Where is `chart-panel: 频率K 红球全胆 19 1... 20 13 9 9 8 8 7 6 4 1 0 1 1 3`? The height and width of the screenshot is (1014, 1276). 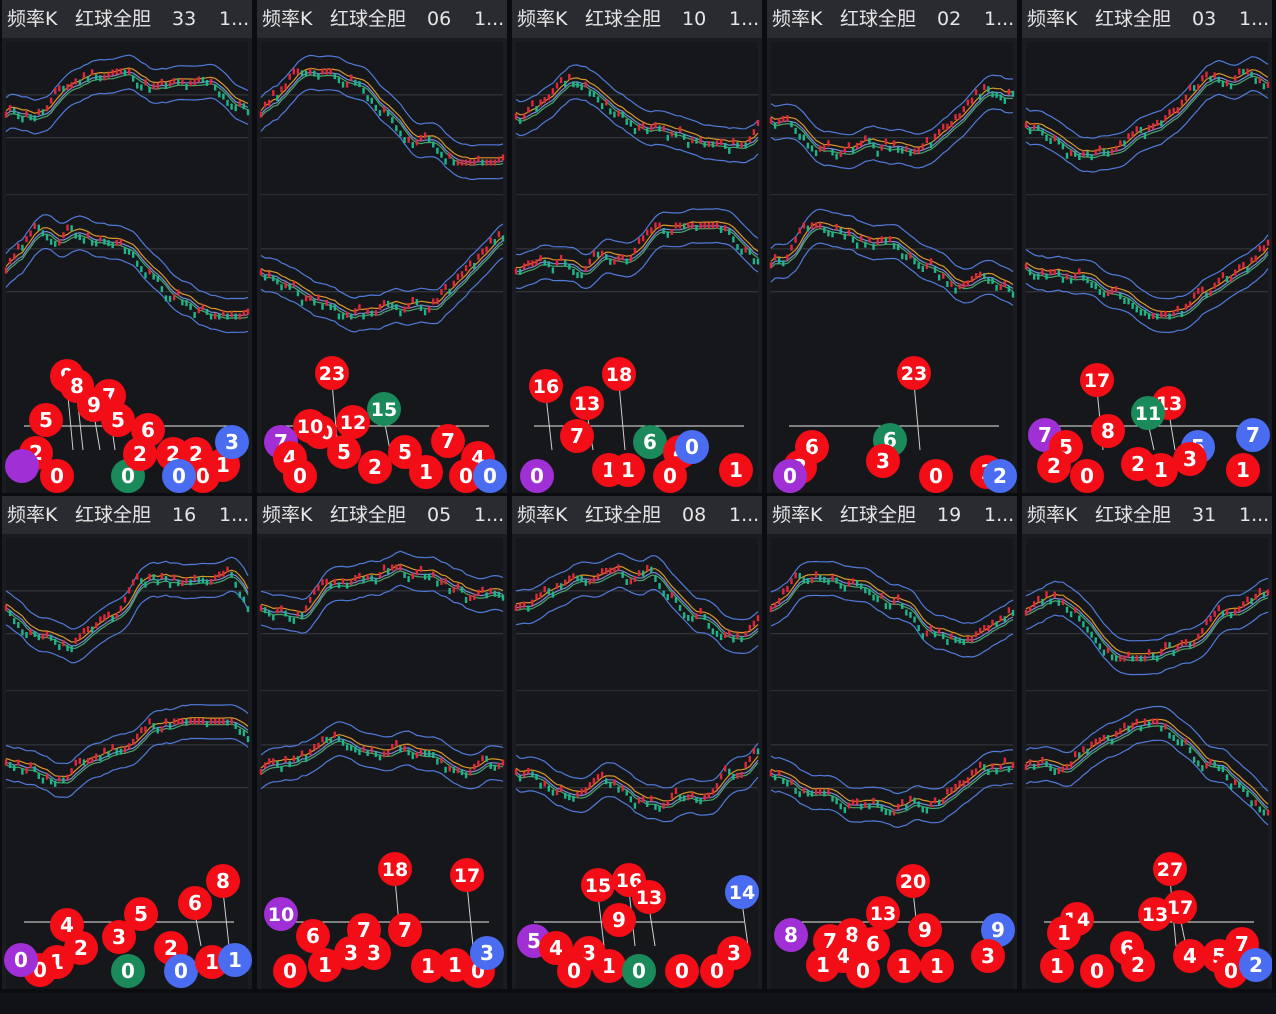
chart-panel: 频率K 红球全胆 19 1... 20 13 9 9 8 8 7 6 4 1 0 1 1 3 is located at coordinates (892, 742).